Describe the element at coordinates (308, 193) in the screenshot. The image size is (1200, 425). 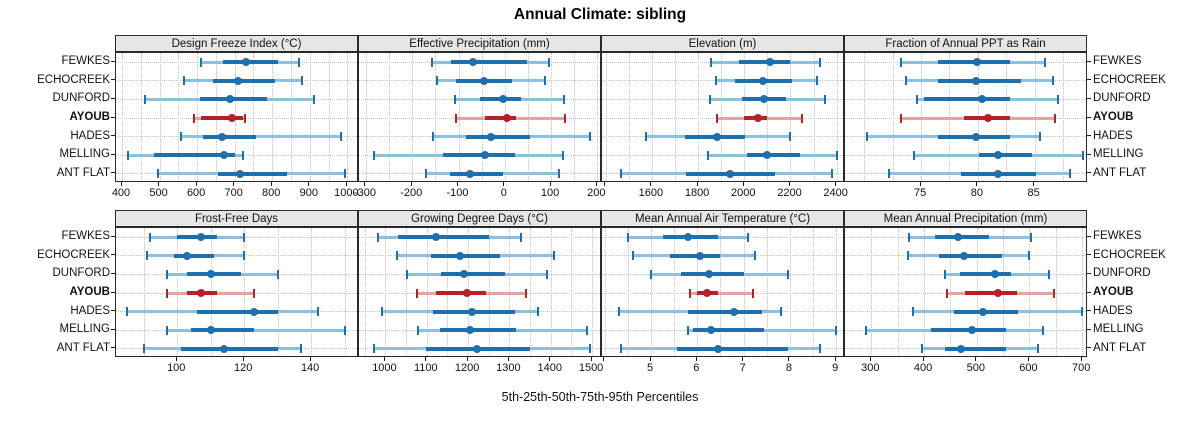
I see `x-axis-tick-label: 900` at that location.